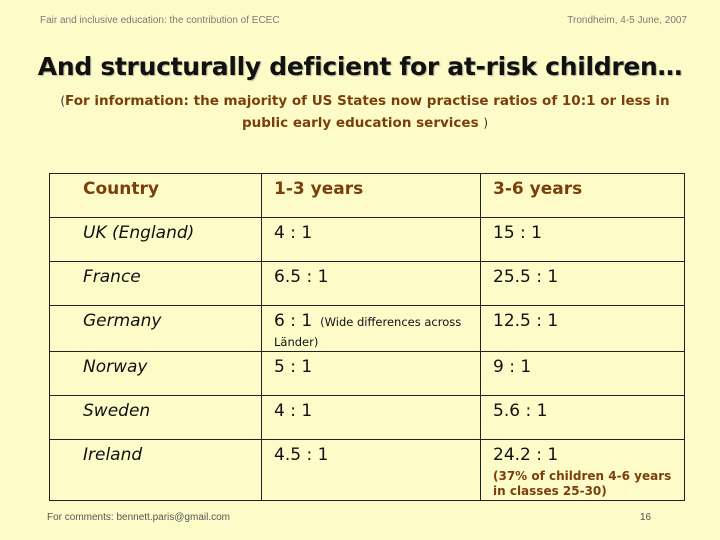  I want to click on table-row: Norway 5 : 1 9 : 1, so click(367, 373).